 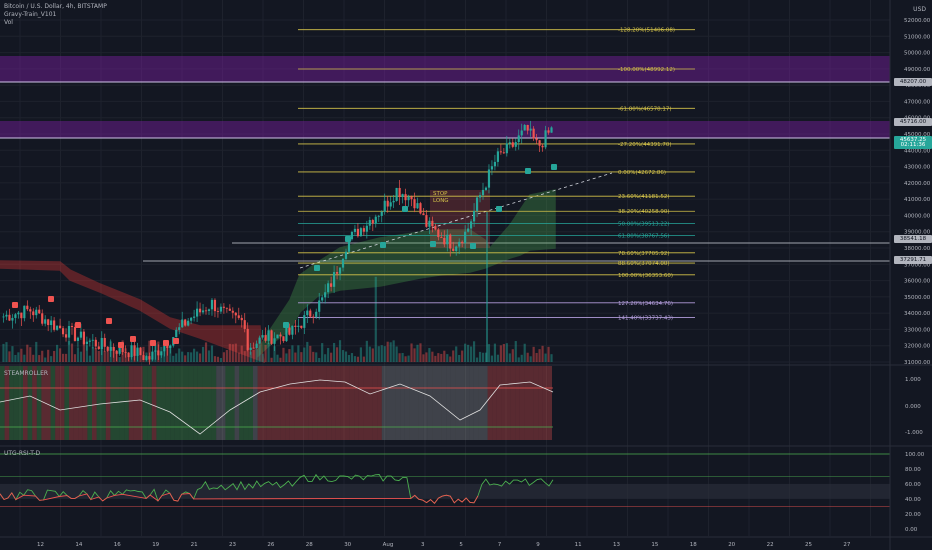 I want to click on price-axis-label: 50000.00, so click(x=917, y=54).